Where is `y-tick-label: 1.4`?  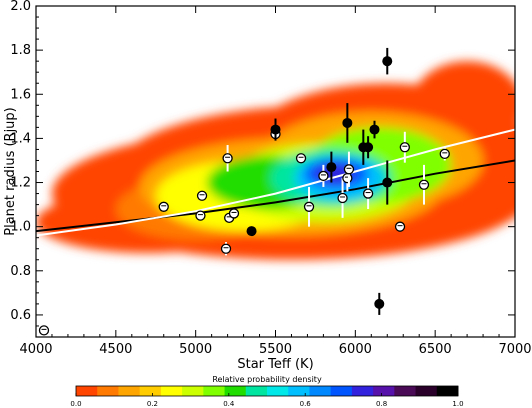
y-tick-label: 1.4 is located at coordinates (20, 138).